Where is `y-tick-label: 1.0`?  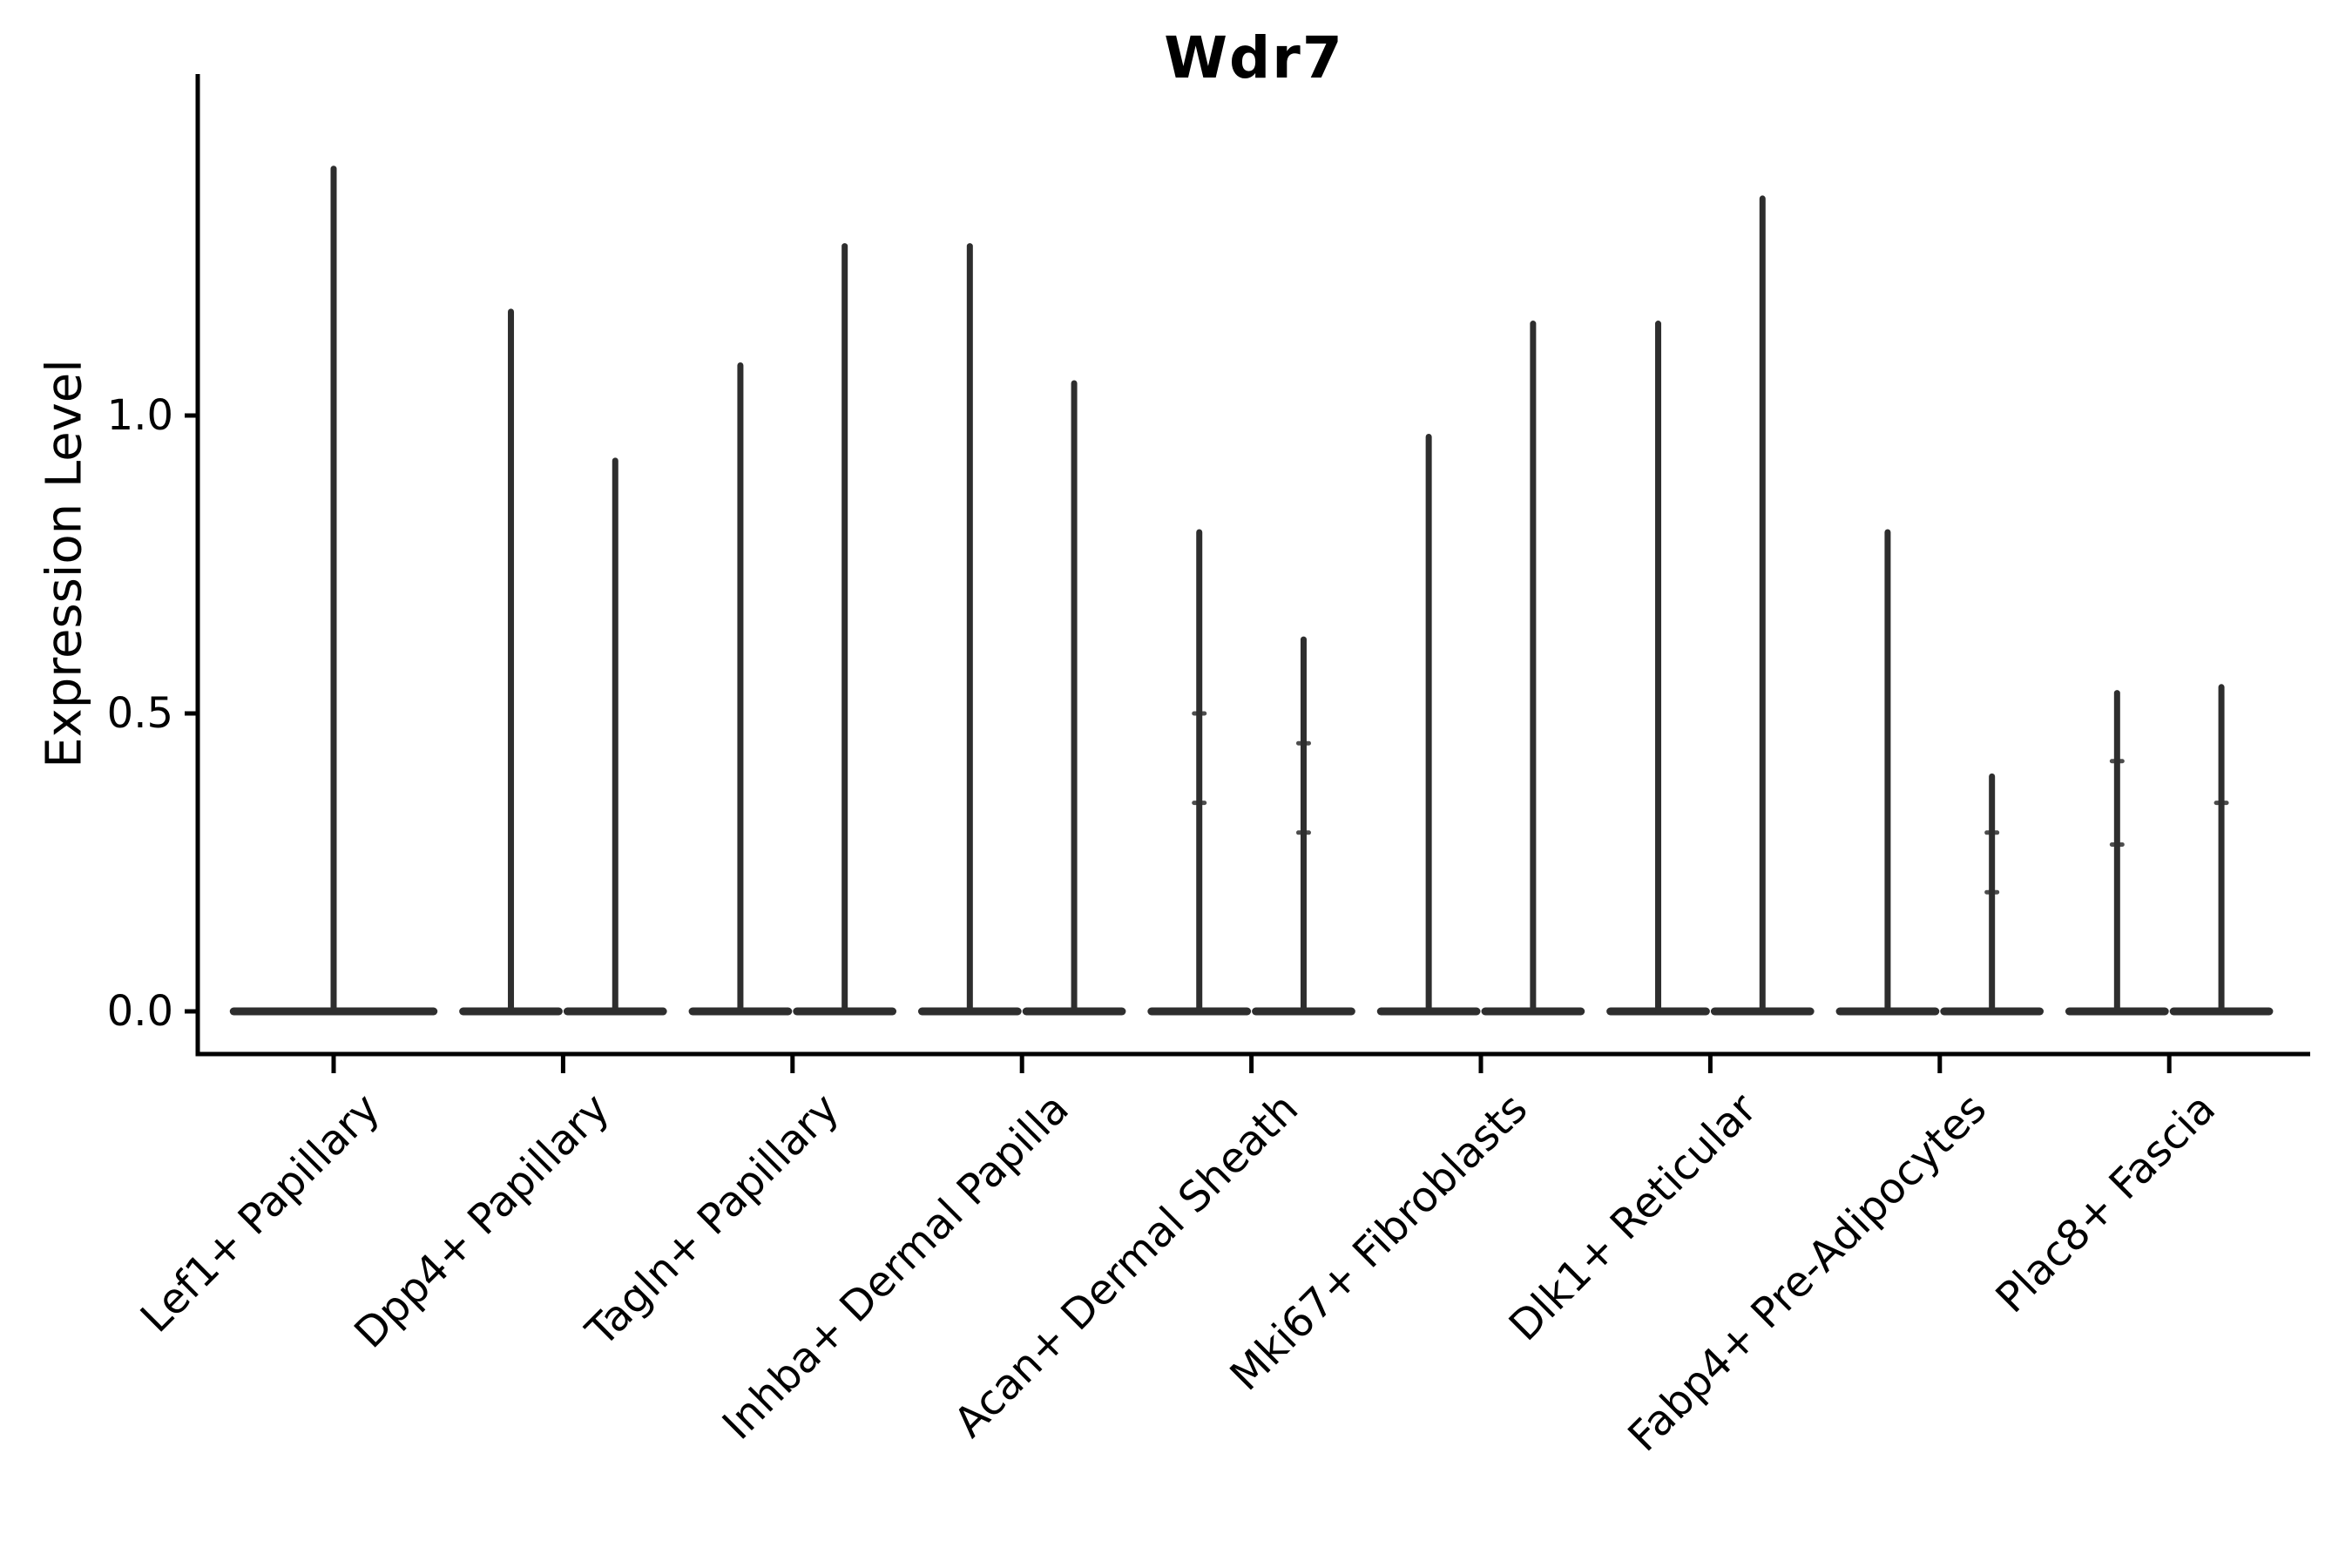
y-tick-label: 1.0 is located at coordinates (139, 415).